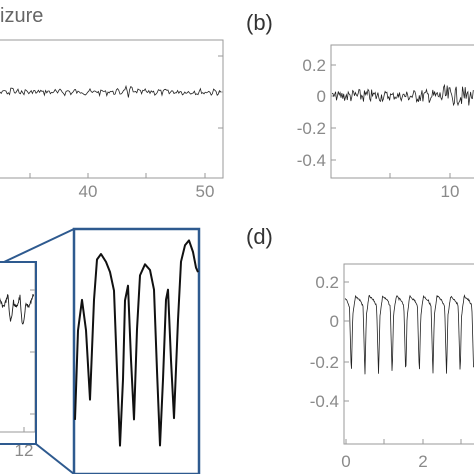  What do you see at coordinates (450, 191) in the screenshot?
I see `panel-b-xtick-label-10: 10` at bounding box center [450, 191].